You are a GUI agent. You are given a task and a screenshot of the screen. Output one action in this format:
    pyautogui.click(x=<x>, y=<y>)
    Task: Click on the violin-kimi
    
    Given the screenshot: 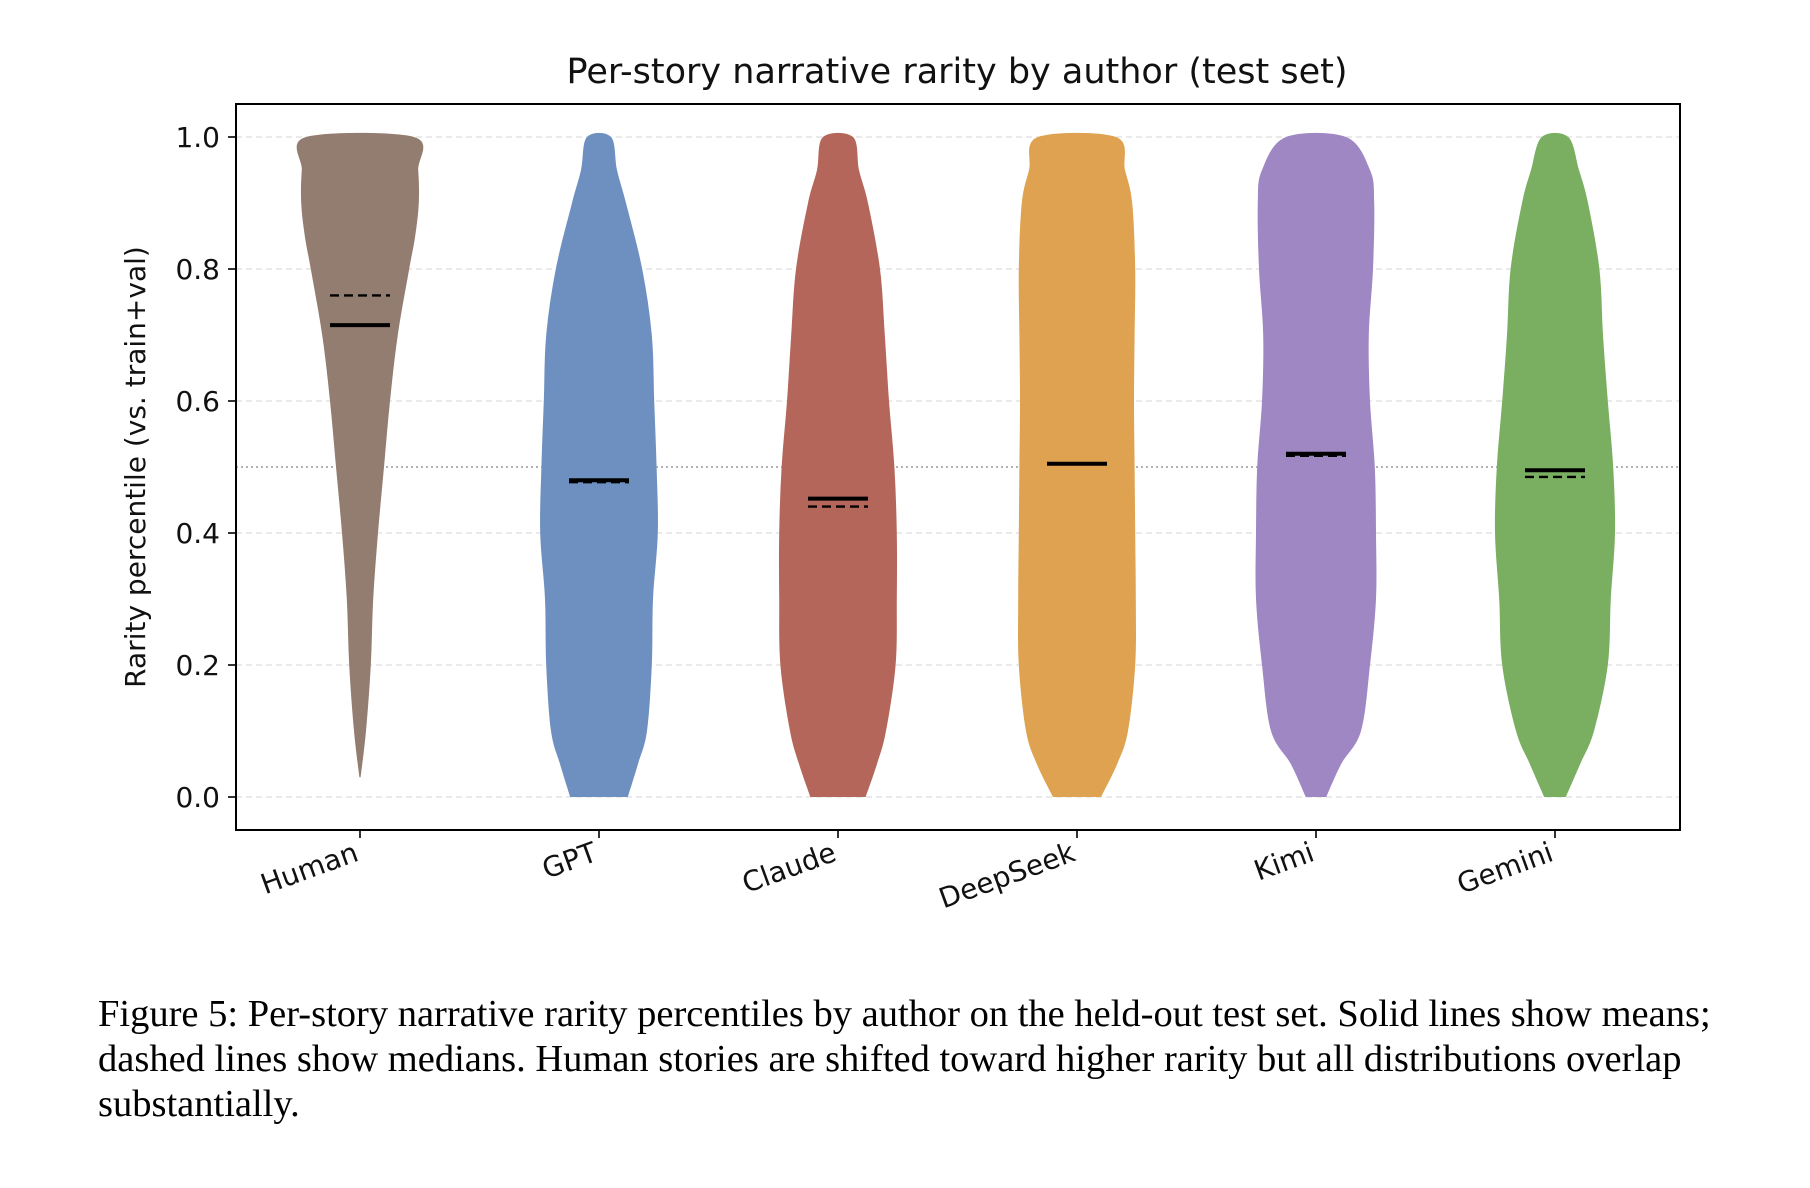 What is the action you would take?
    pyautogui.click(x=1316, y=464)
    